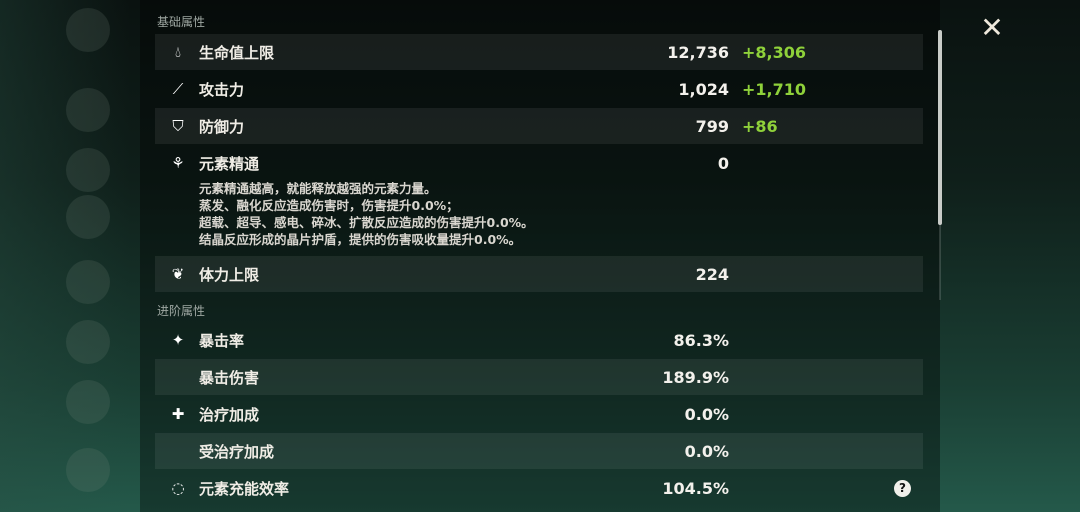  What do you see at coordinates (222, 340) in the screenshot?
I see `stat-label: 暴击率` at bounding box center [222, 340].